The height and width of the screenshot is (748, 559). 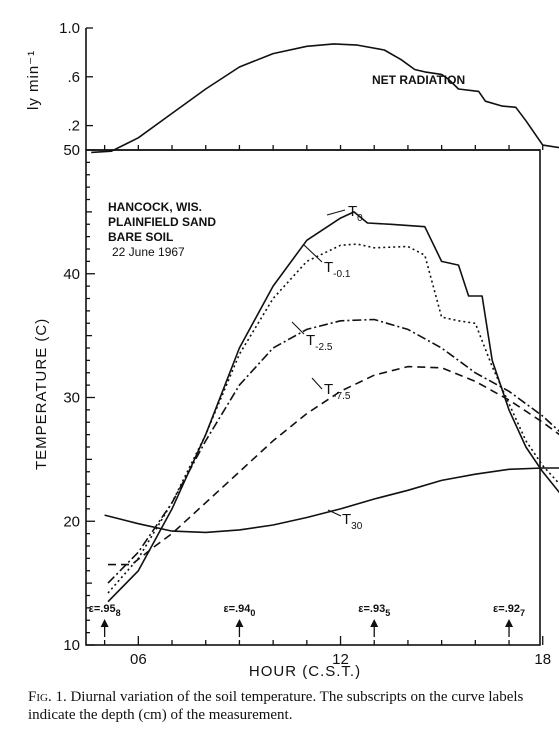 What do you see at coordinates (71, 645) in the screenshot?
I see `temperature-y-tick-label: 10` at bounding box center [71, 645].